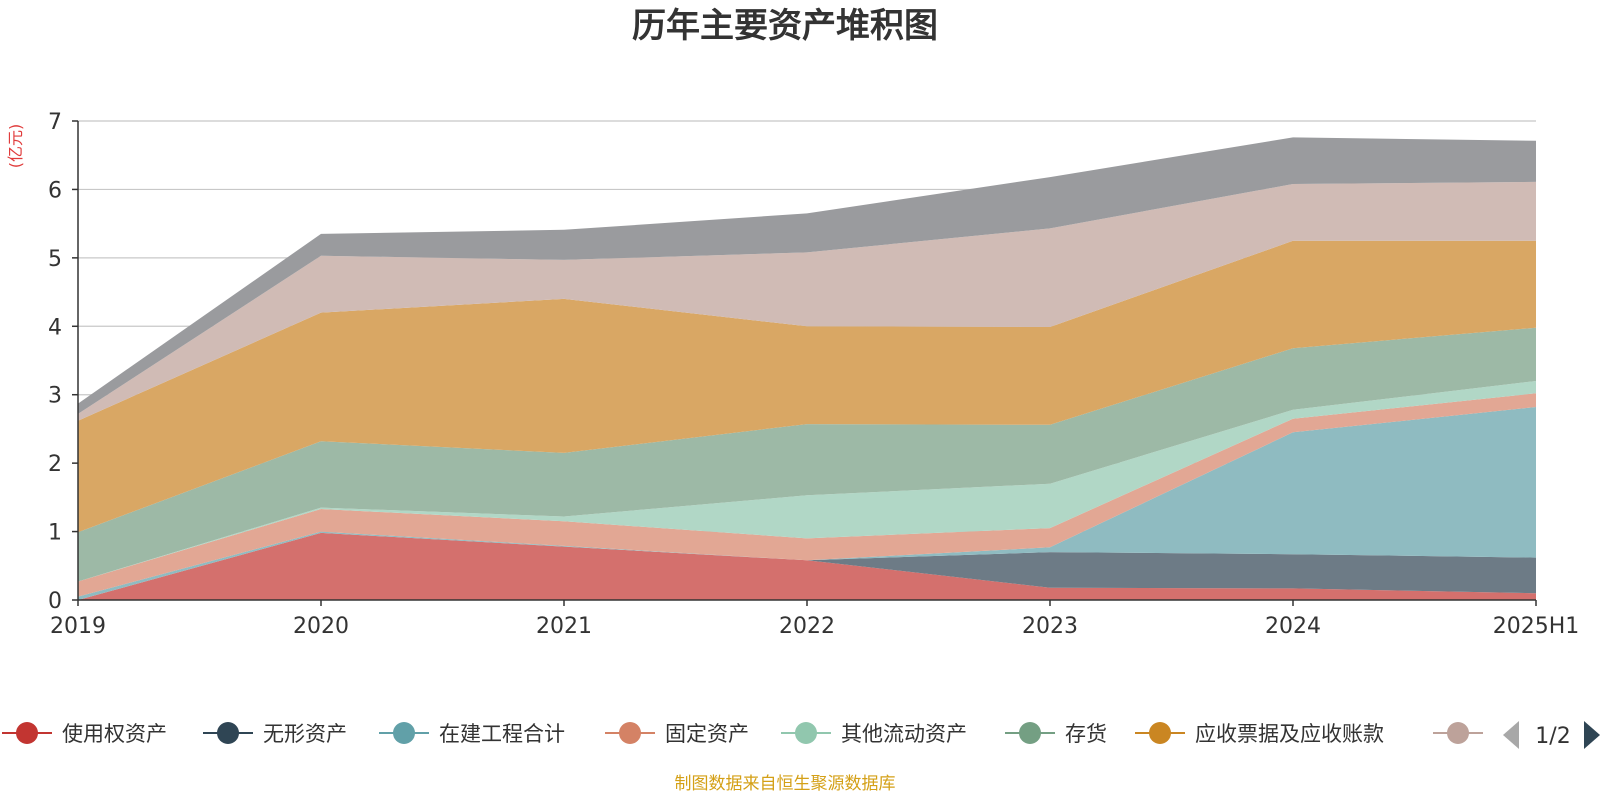 The height and width of the screenshot is (800, 1600). I want to click on legend-item-4: 其他流动资产, so click(874, 734).